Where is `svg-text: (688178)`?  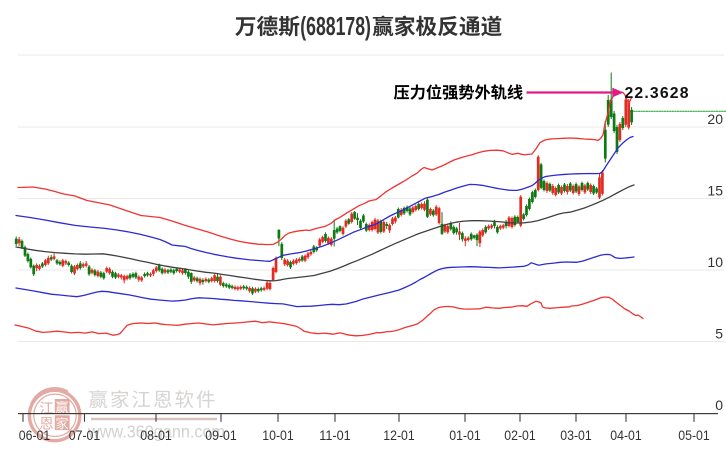 svg-text: (688178) is located at coordinates (335, 26).